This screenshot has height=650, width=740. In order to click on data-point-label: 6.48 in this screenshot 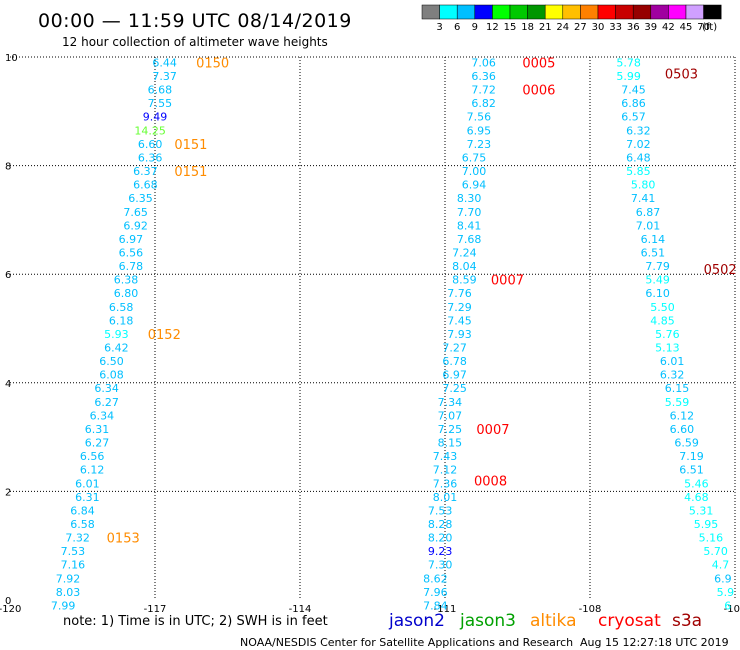, I will do `click(638, 157)`.